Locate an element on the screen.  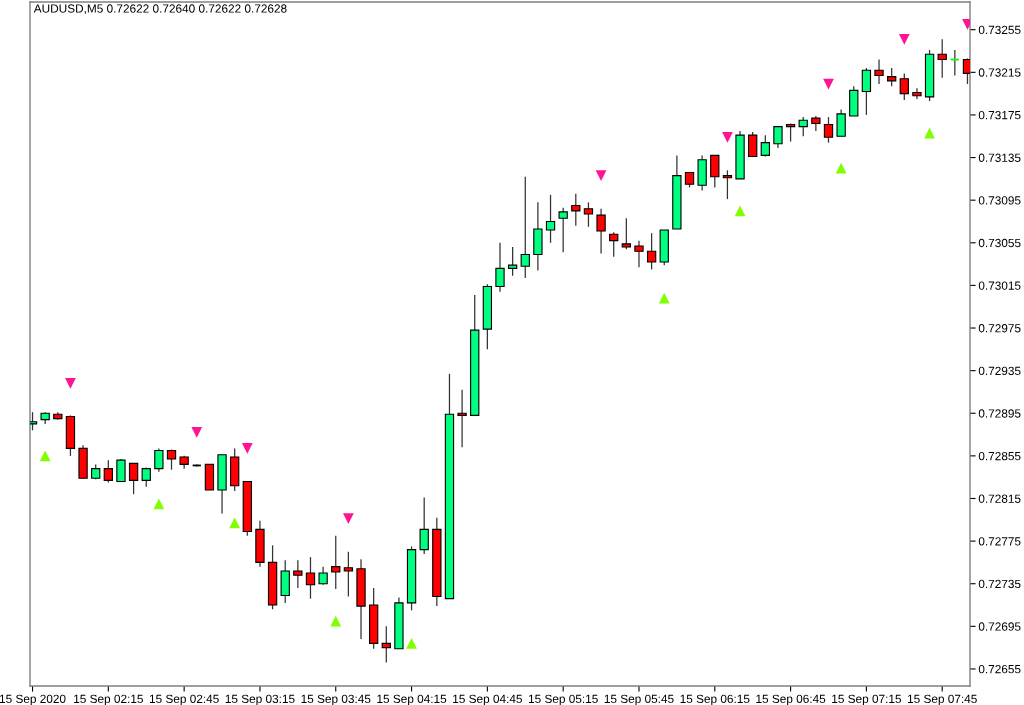
x-tick-label: 15 Sep 05:45 is located at coordinates (639, 699).